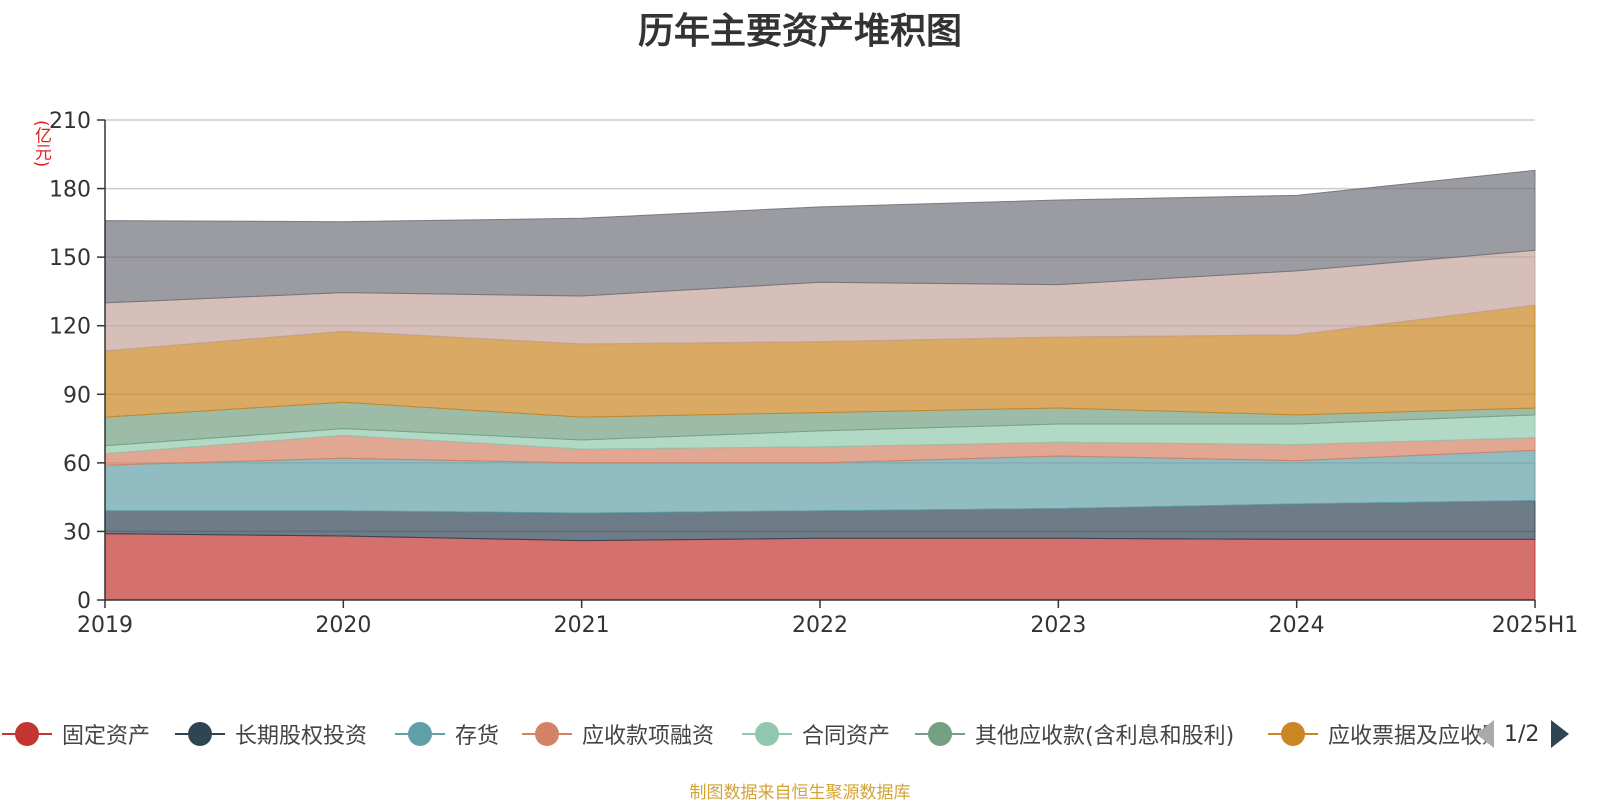 Image resolution: width=1600 pixels, height=803 pixels. What do you see at coordinates (77, 532) in the screenshot?
I see `y-tick-label: 30` at bounding box center [77, 532].